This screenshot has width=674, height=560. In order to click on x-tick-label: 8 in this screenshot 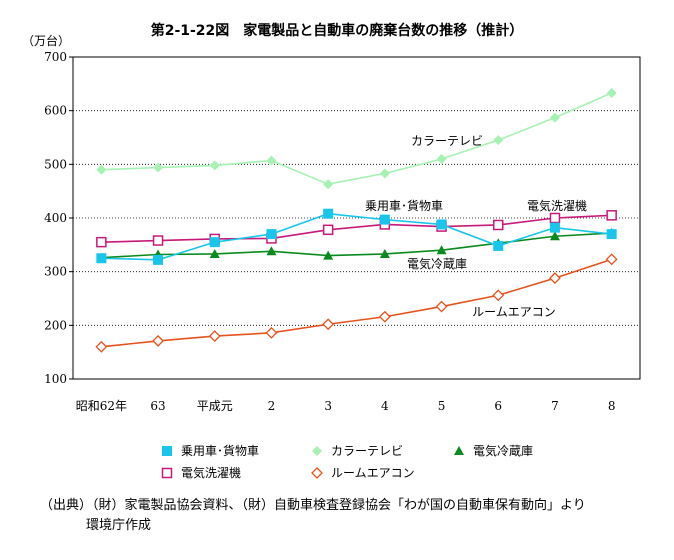, I will do `click(612, 406)`.